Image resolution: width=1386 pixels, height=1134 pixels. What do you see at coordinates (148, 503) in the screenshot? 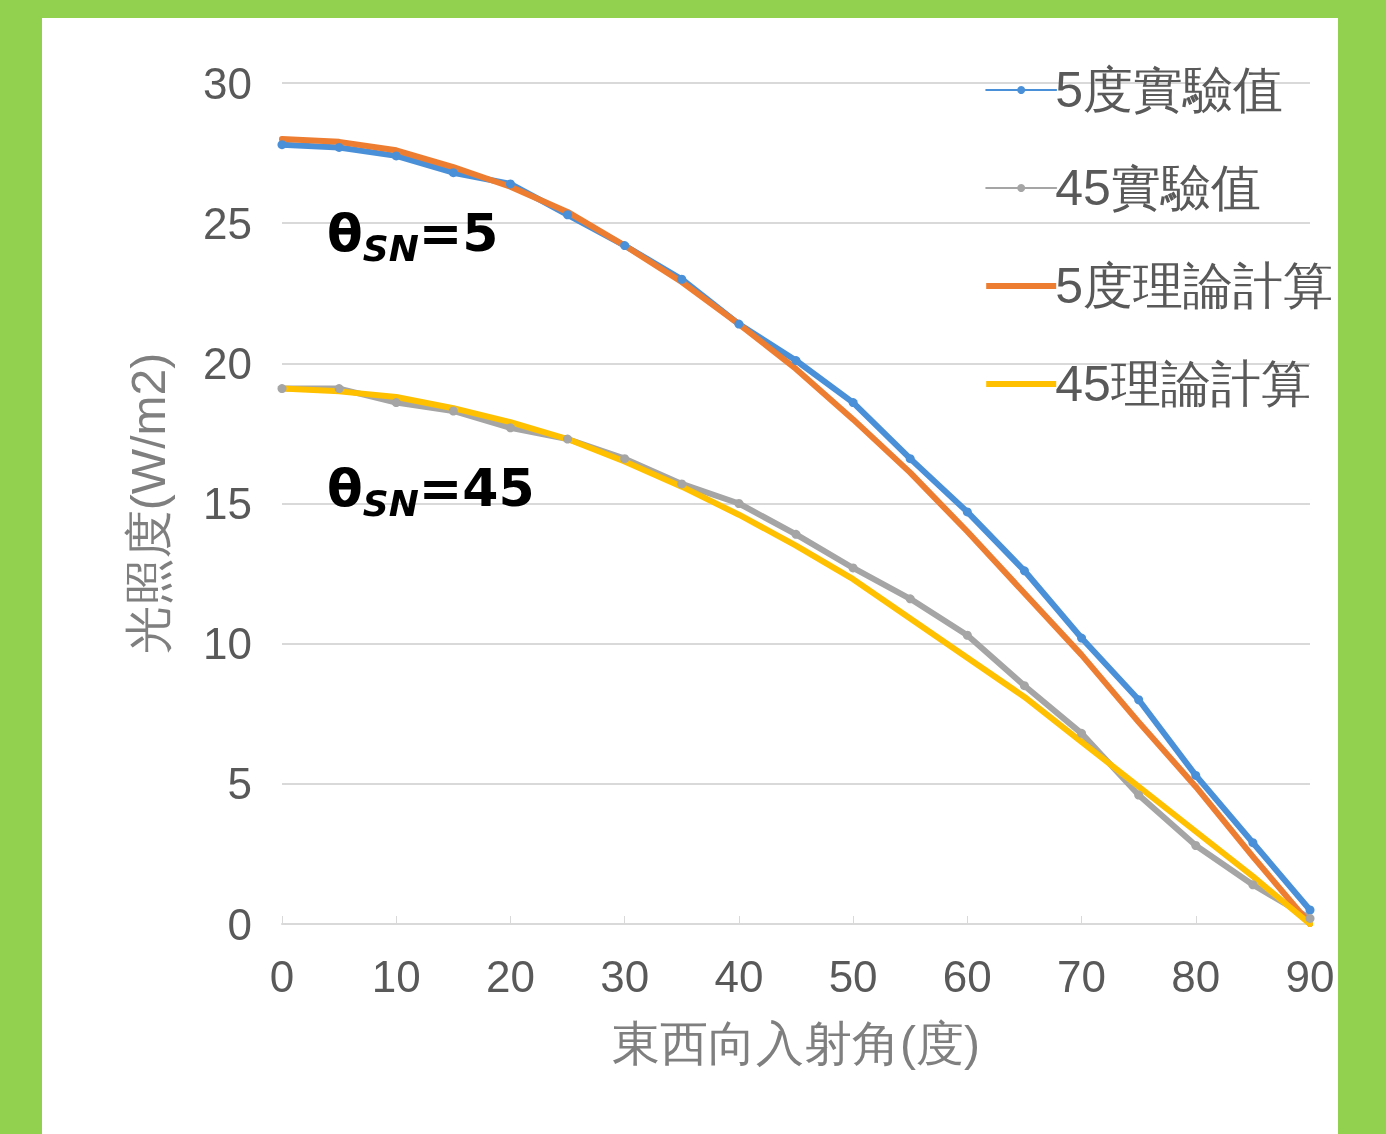
I see `y-axis-title: 光照度(W/m2)` at bounding box center [148, 503].